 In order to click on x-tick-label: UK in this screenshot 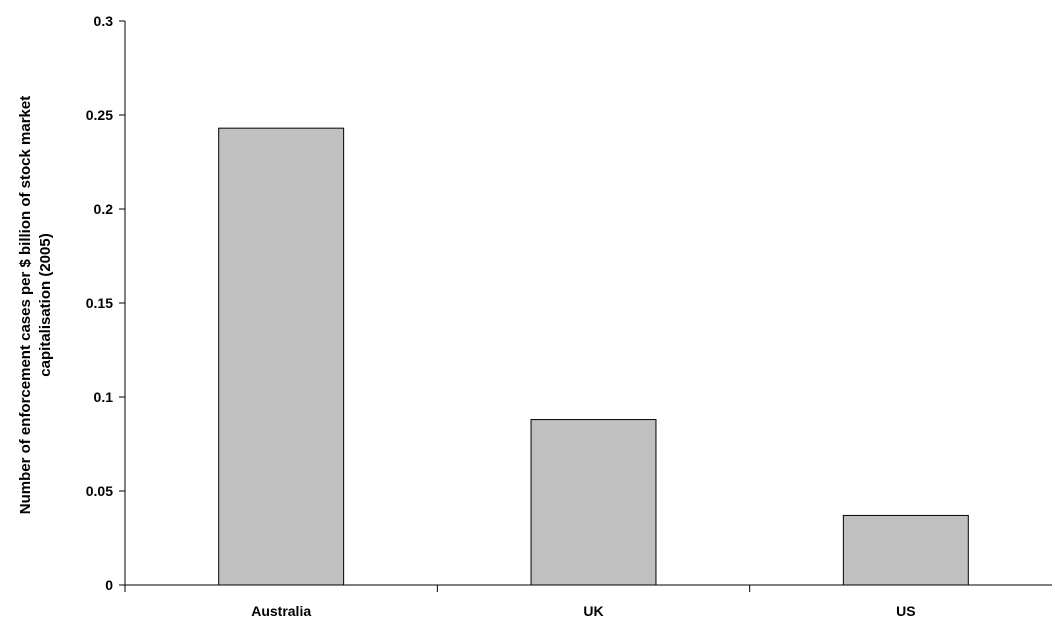, I will do `click(593, 611)`.